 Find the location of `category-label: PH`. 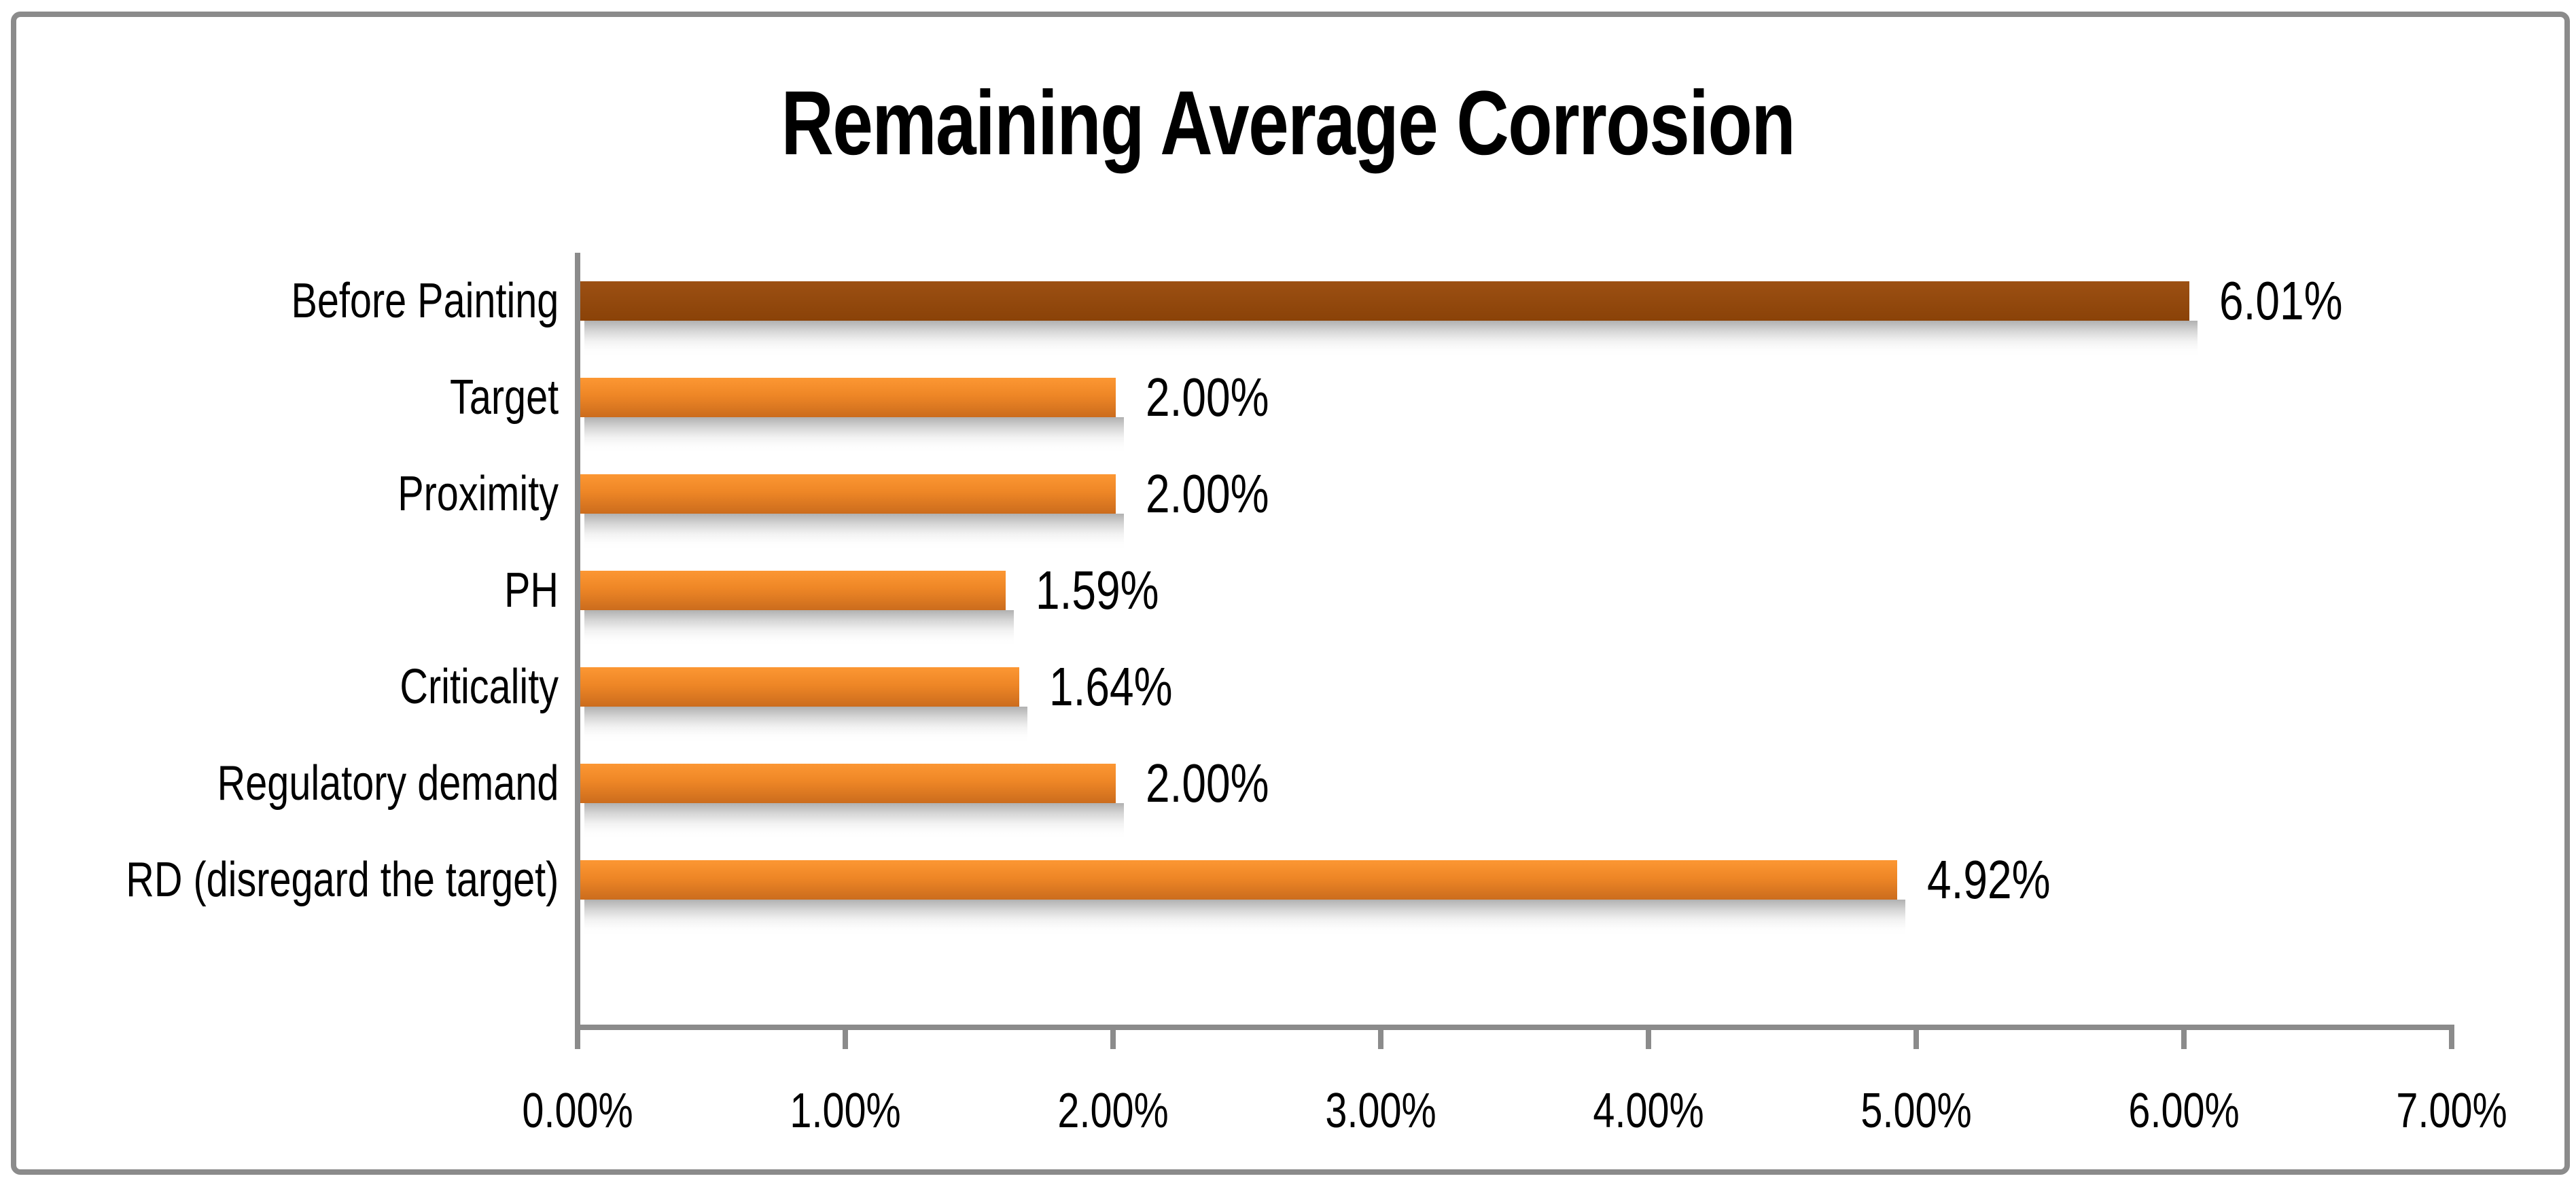

category-label: PH is located at coordinates (279, 590).